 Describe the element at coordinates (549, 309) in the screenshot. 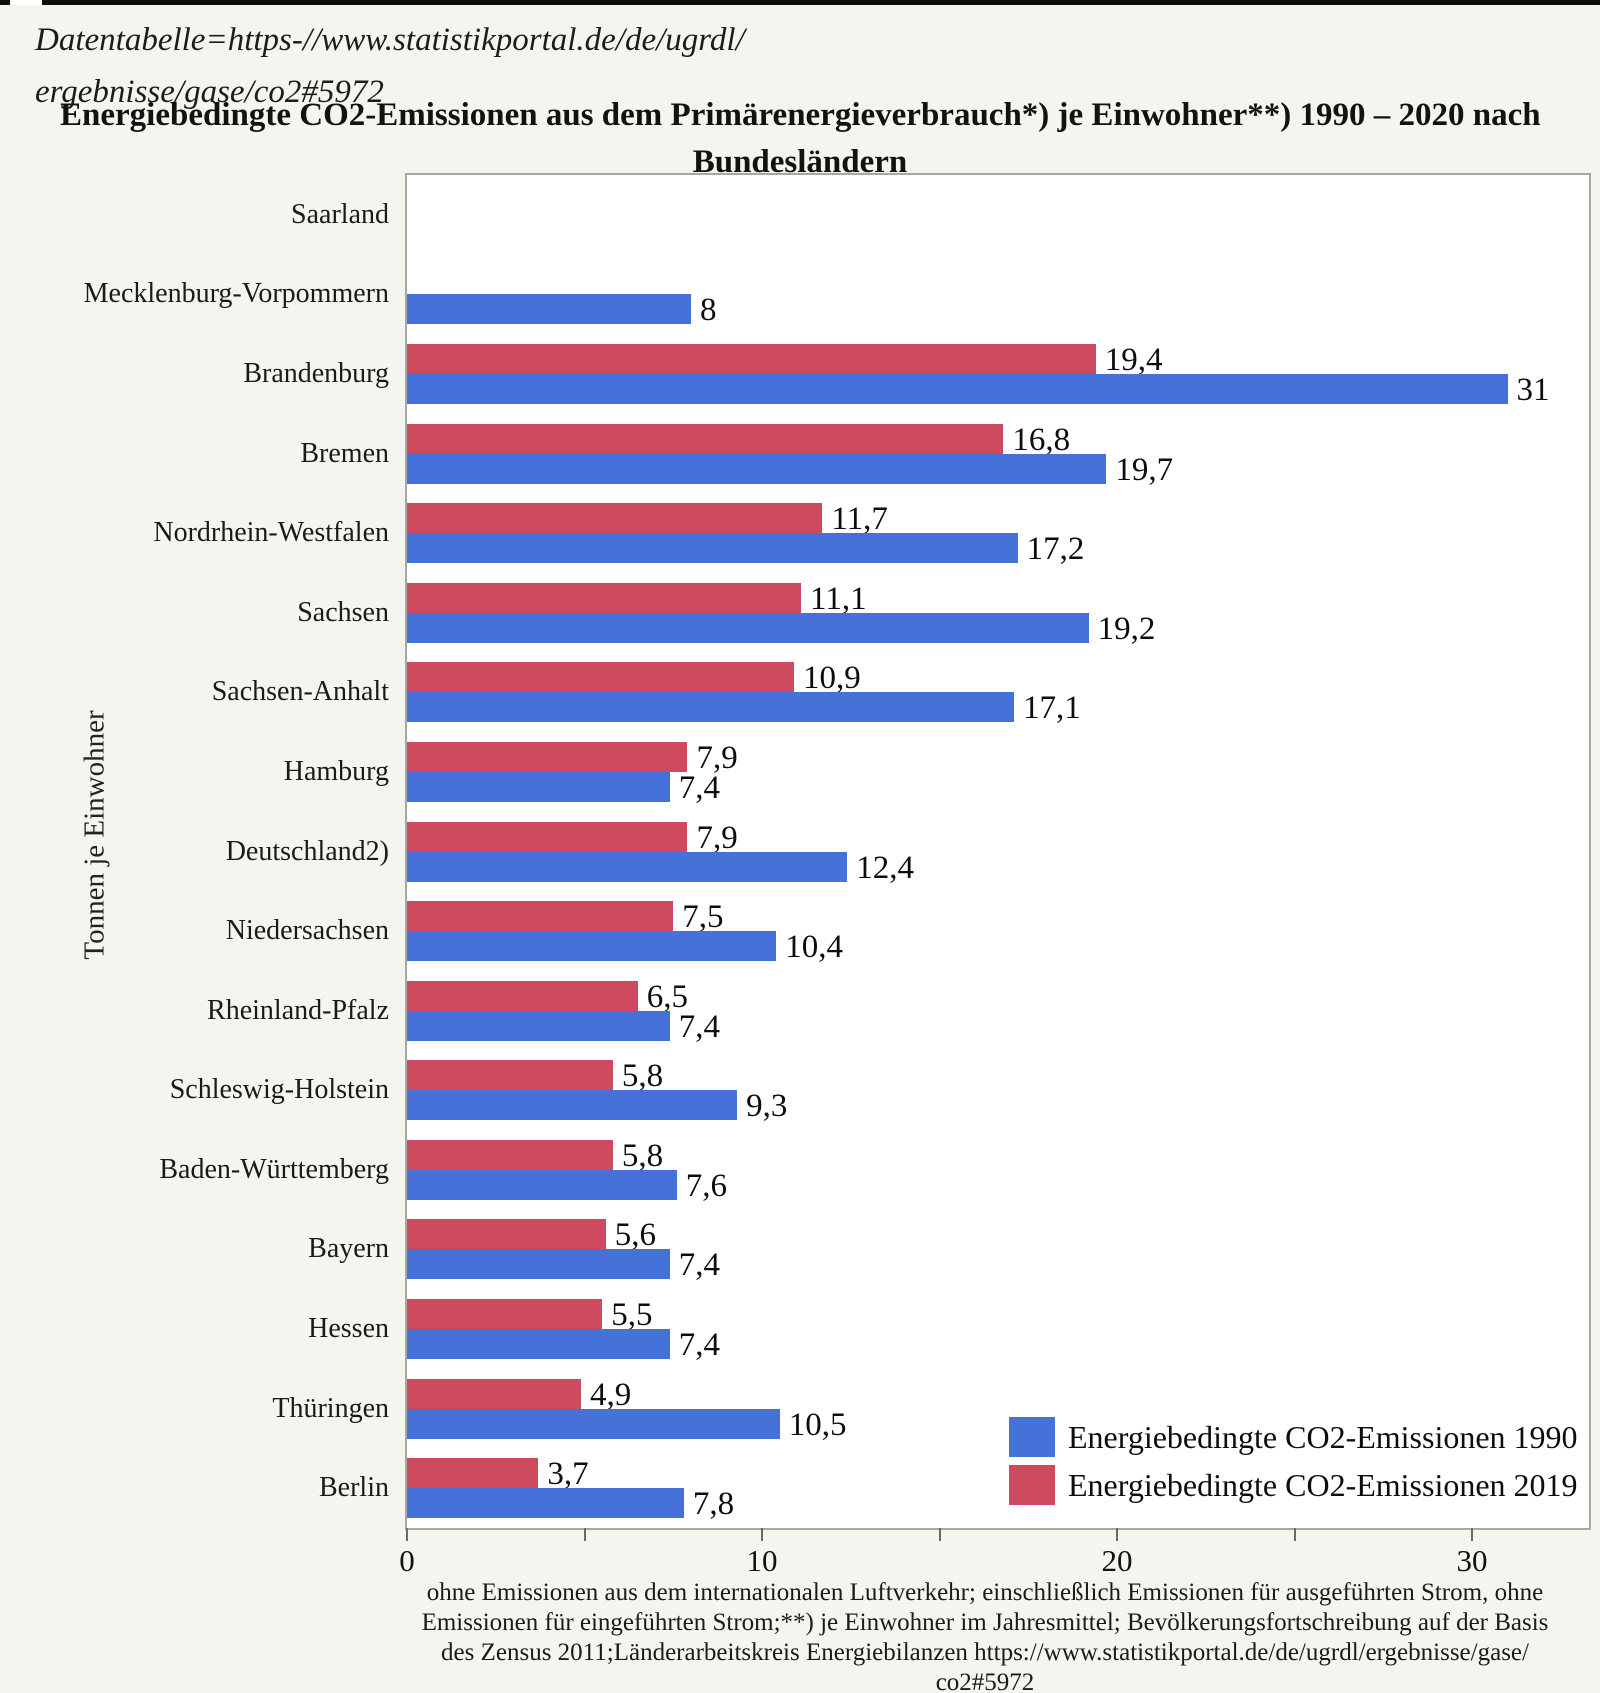

I see `bar-1990-mecklenburg-vorpommern` at that location.